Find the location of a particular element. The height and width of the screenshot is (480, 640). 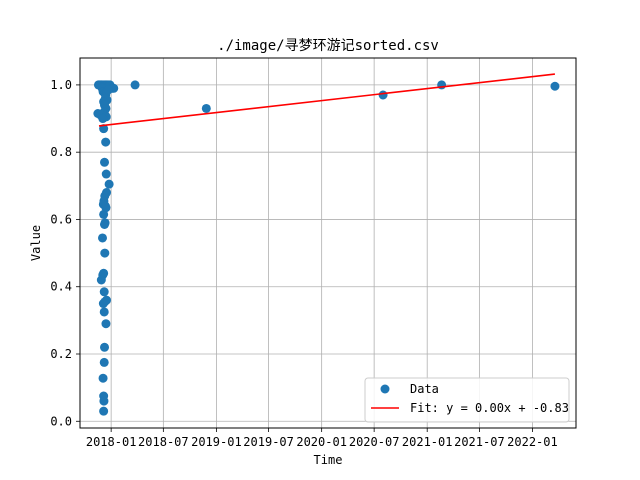

legend-fit-label: Fit: y = 0.00x + -0.83 is located at coordinates (489, 408).